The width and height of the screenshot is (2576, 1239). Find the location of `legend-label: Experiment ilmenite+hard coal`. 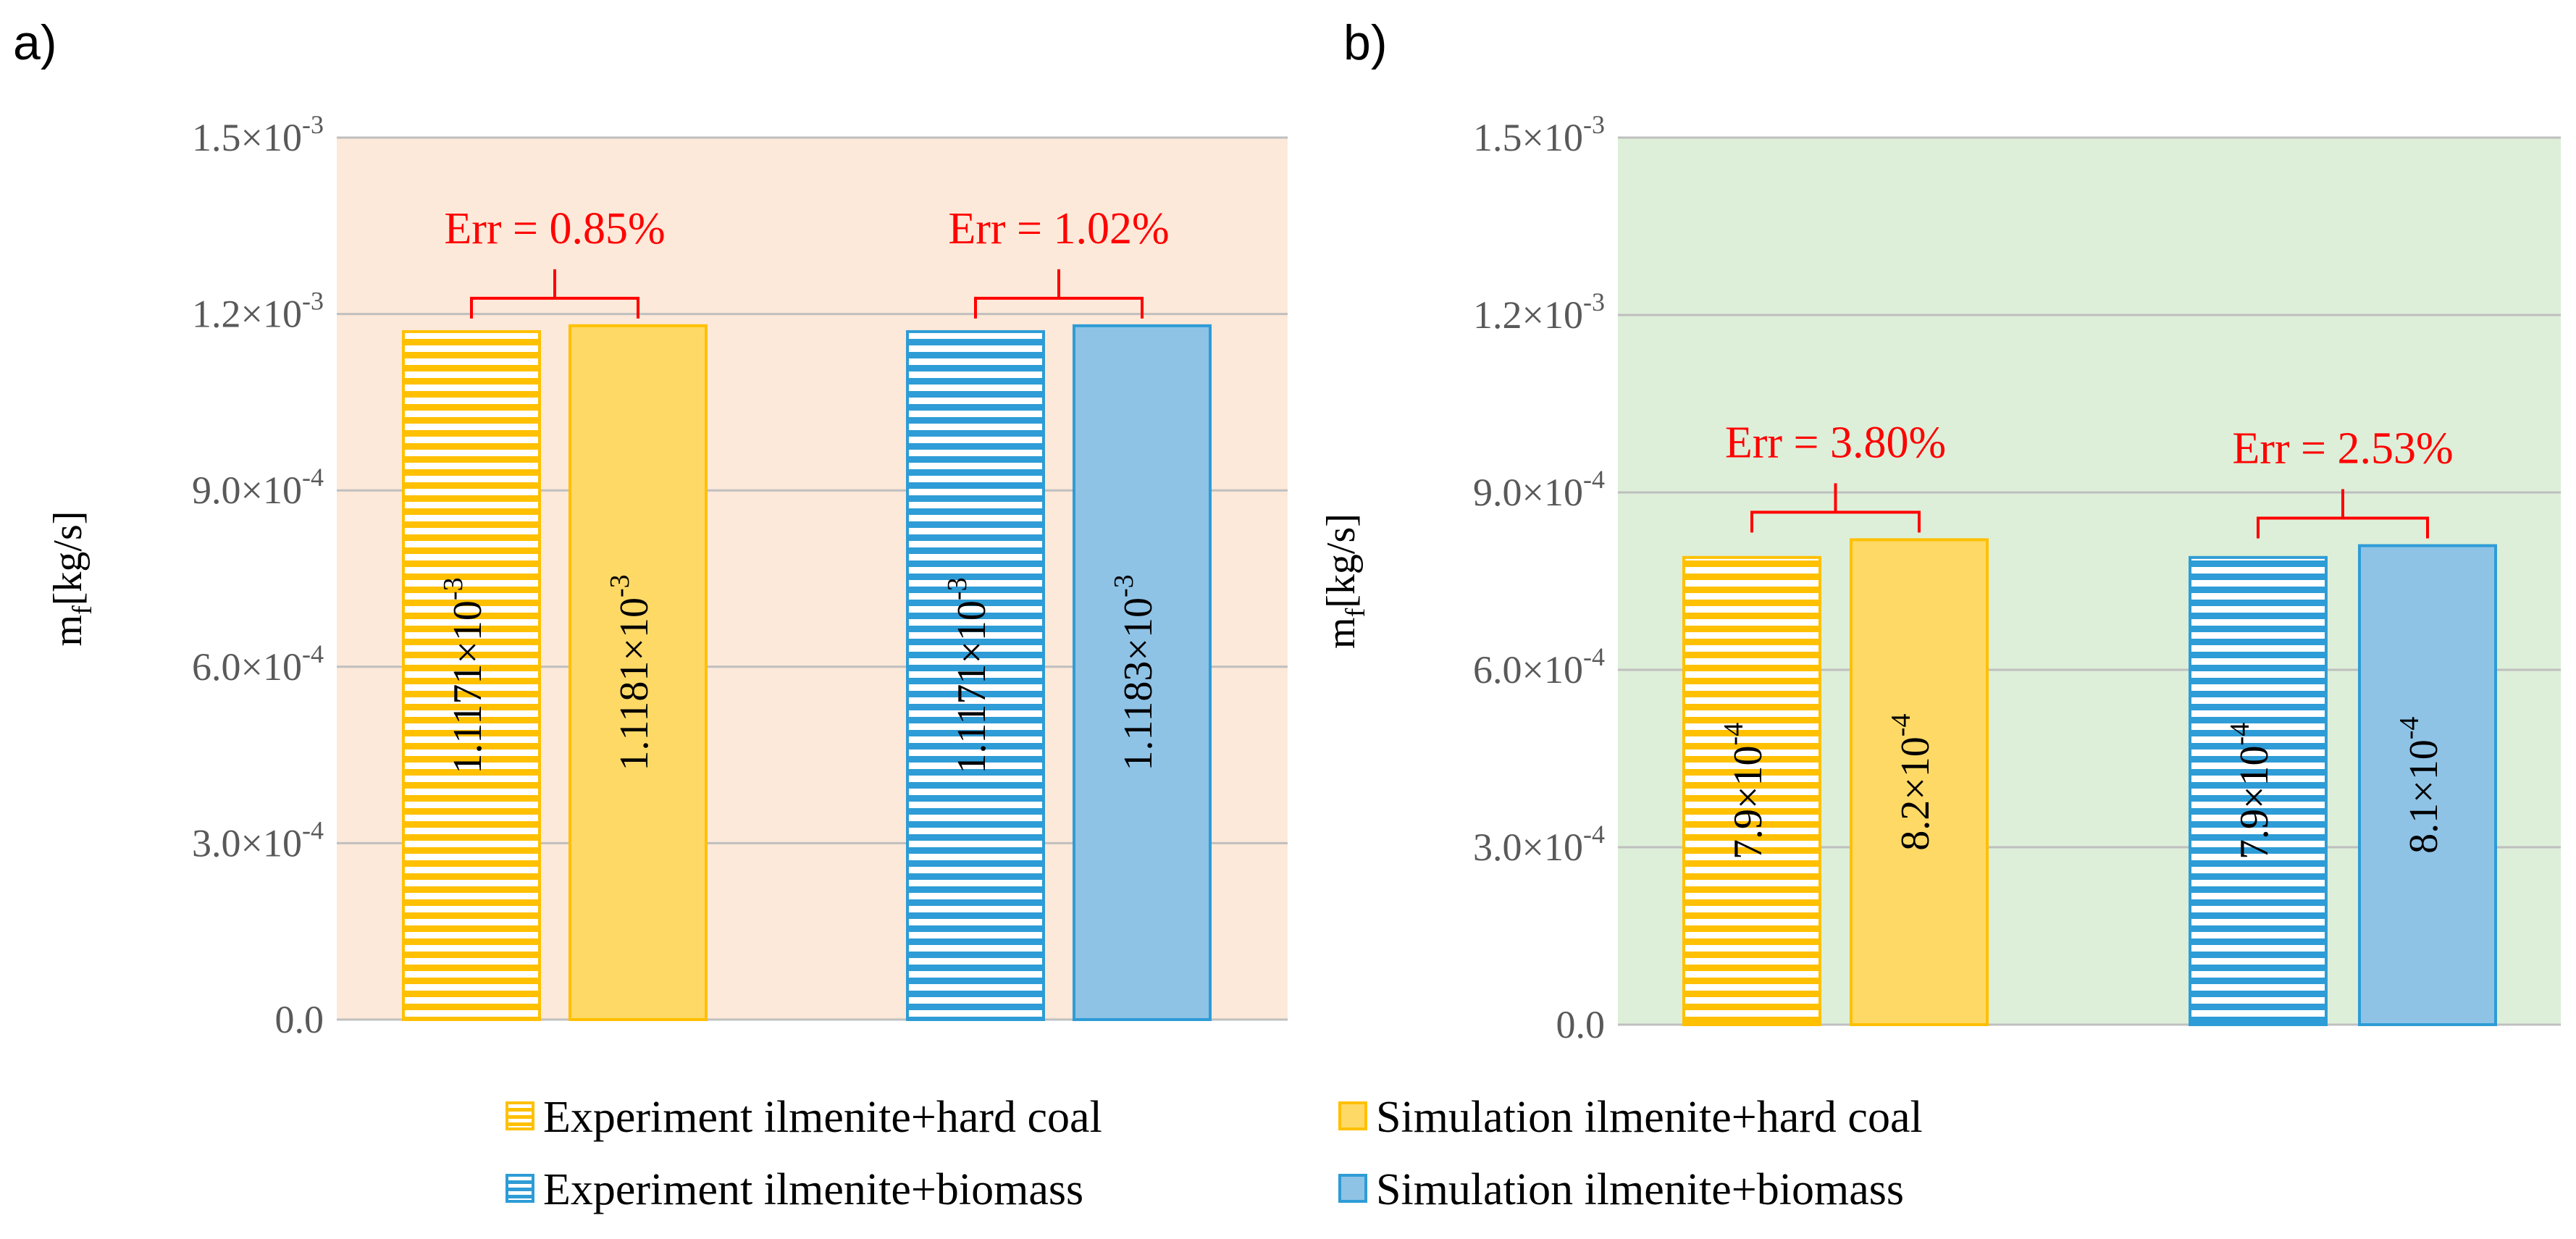

legend-label: Experiment ilmenite+hard coal is located at coordinates (822, 1117).